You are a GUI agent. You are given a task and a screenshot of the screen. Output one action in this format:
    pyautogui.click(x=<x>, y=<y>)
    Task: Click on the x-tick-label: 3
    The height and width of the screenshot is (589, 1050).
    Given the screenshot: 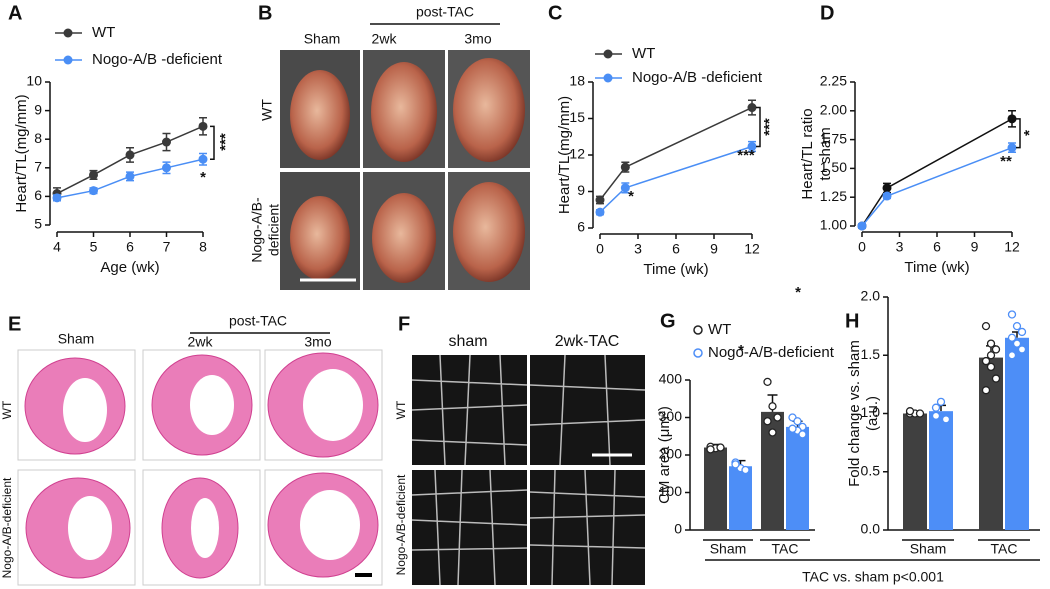 What is the action you would take?
    pyautogui.click(x=638, y=249)
    